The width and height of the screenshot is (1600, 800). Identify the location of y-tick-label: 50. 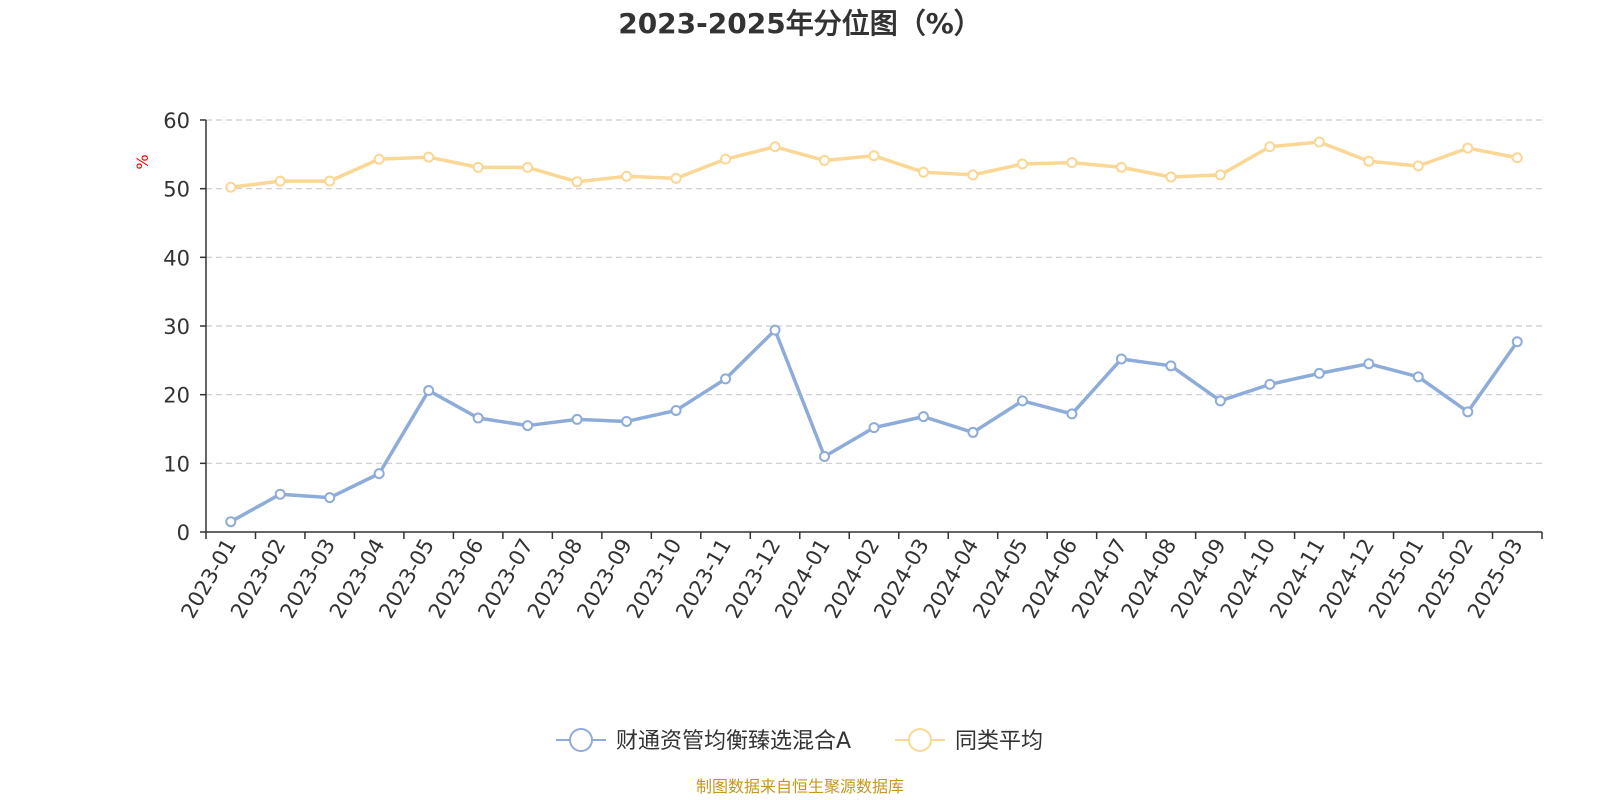
(176, 190).